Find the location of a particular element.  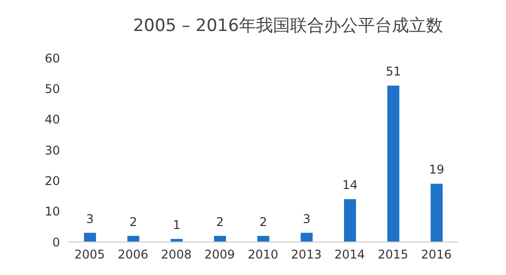

data-label: 1 is located at coordinates (176, 225).